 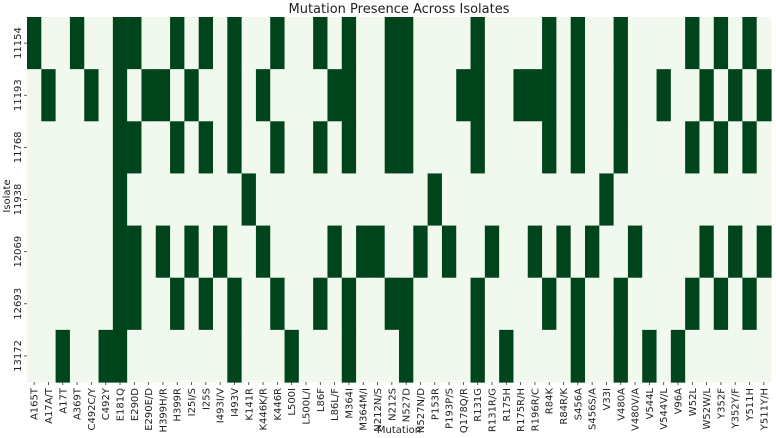 I want to click on x-tick-label: A17T, so click(x=63, y=400).